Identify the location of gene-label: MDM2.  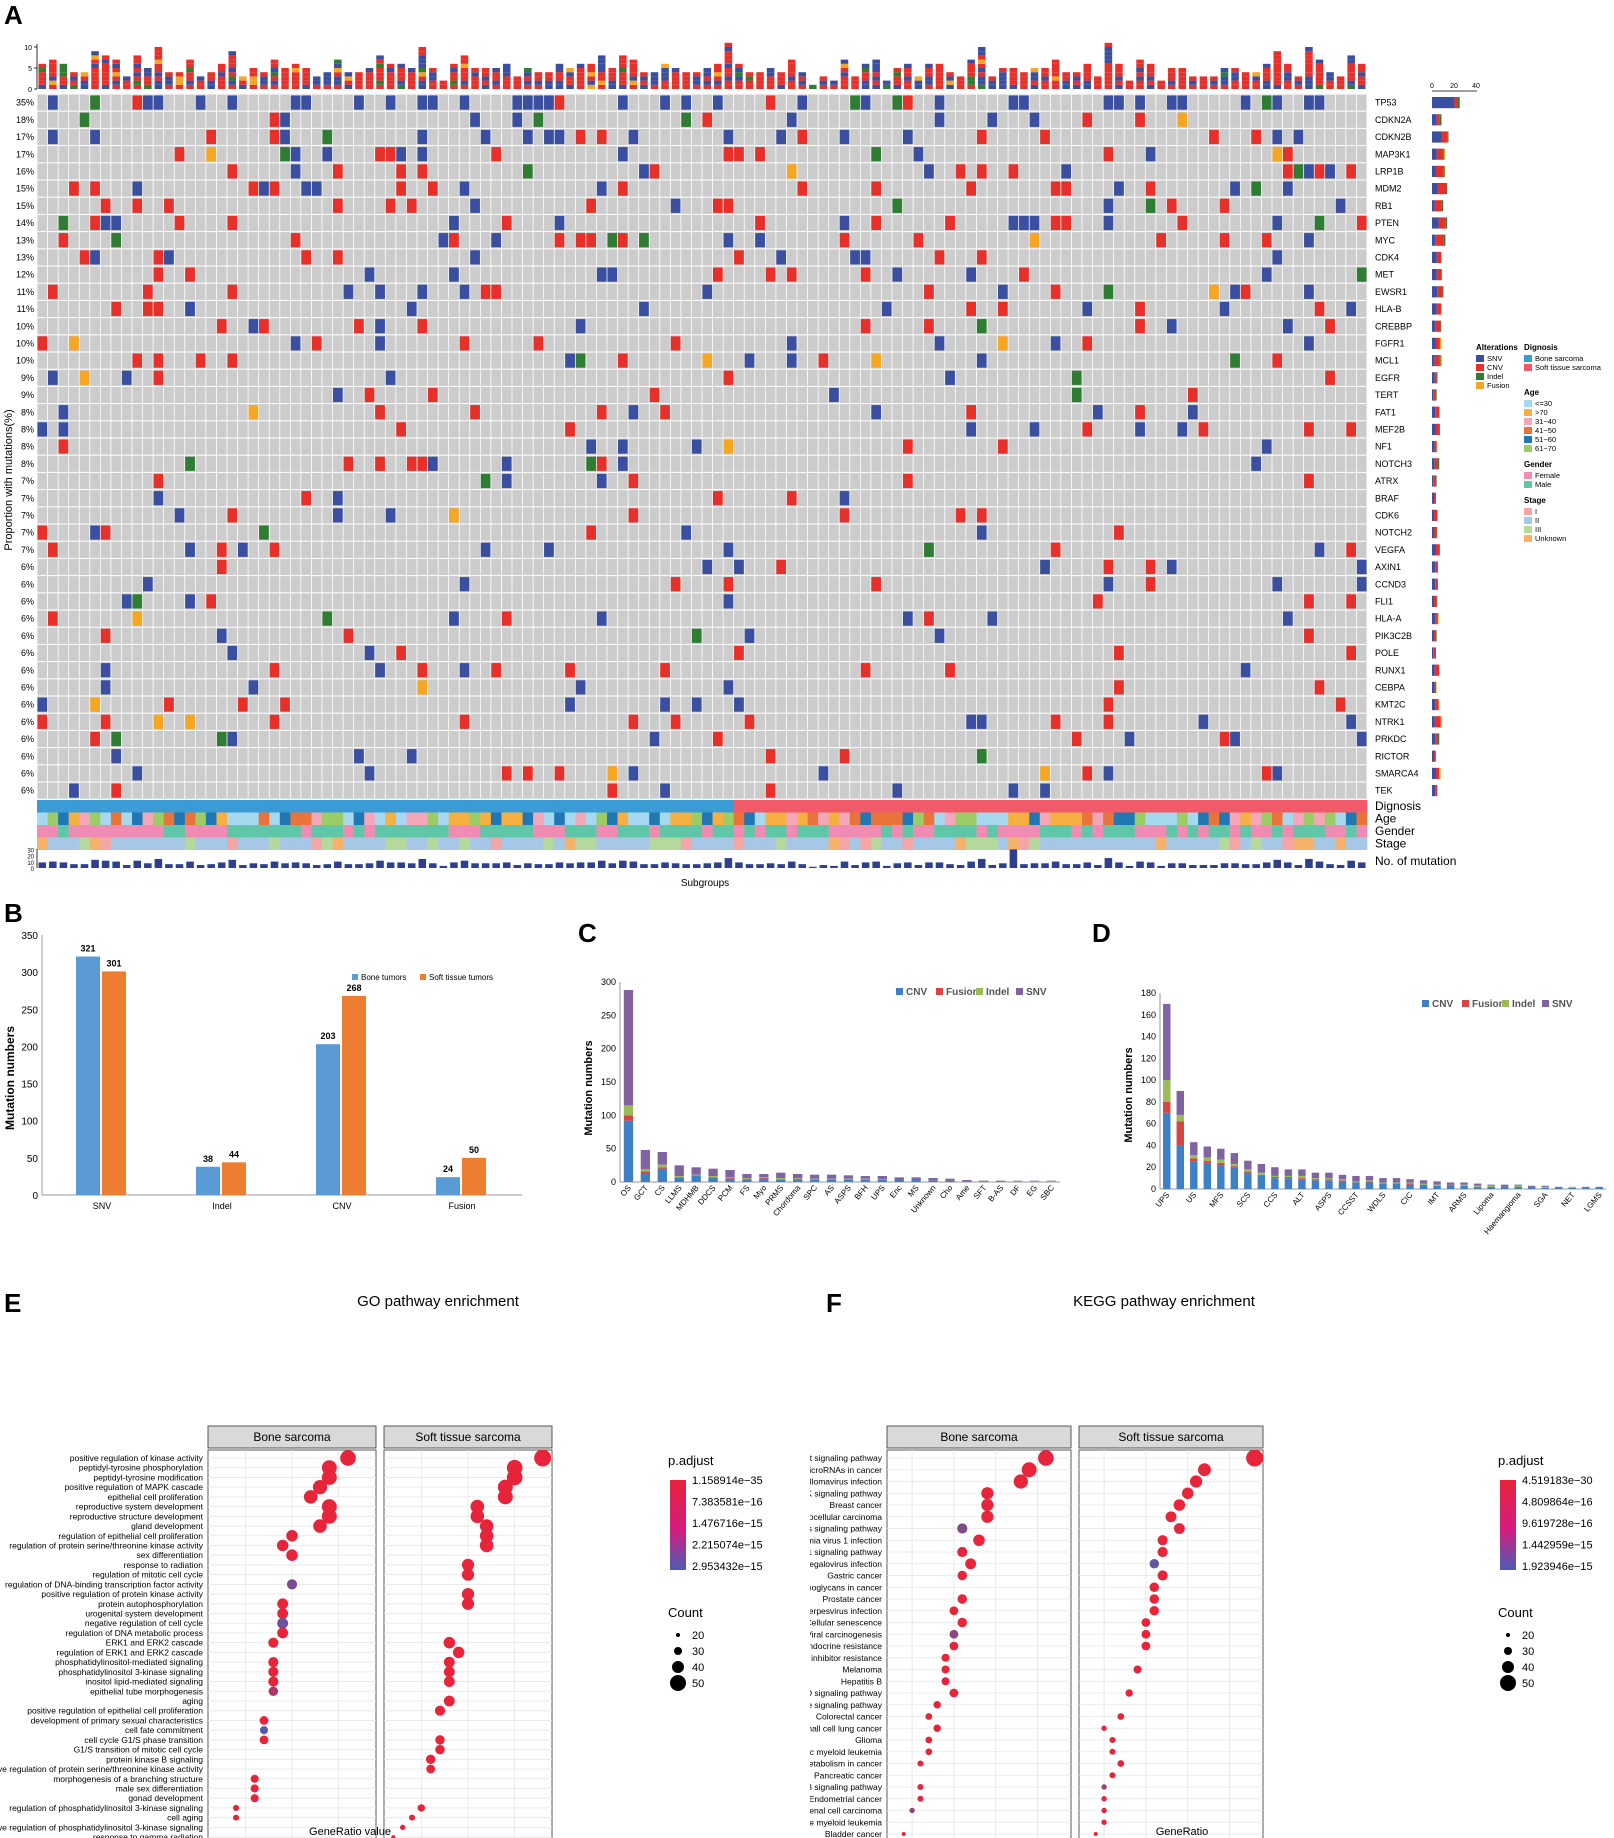
(1388, 189).